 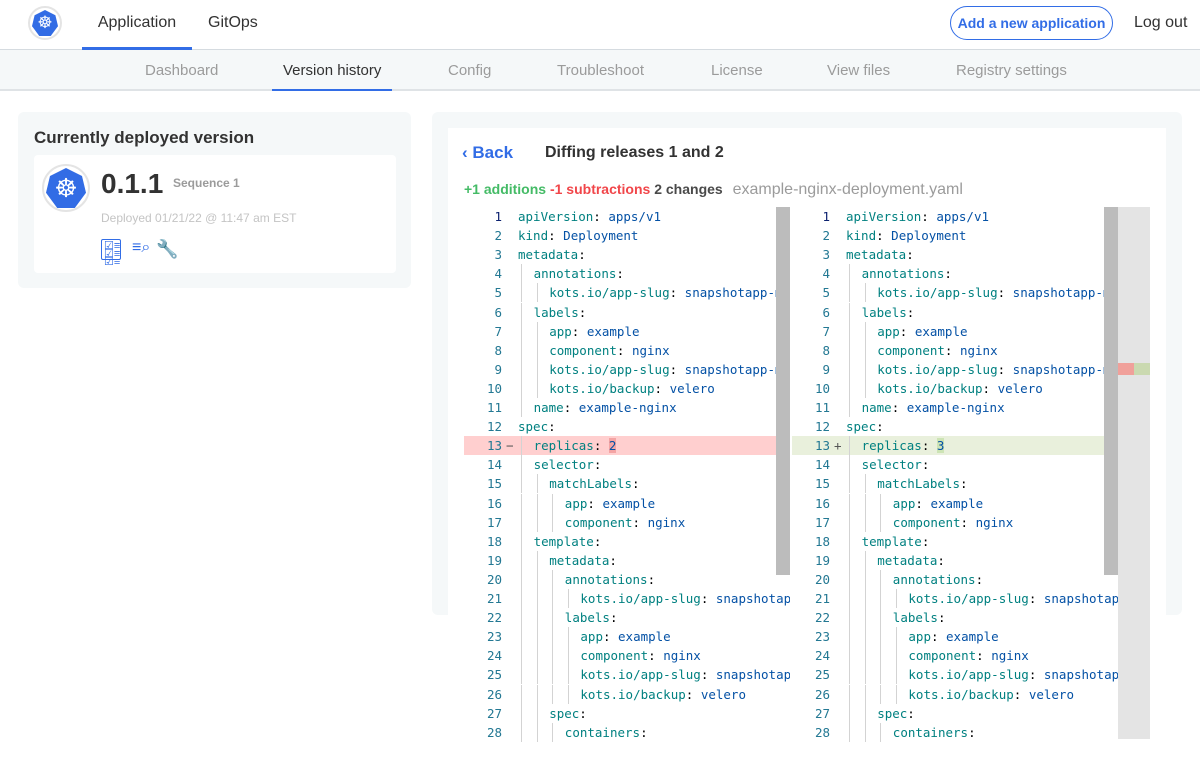 I want to click on line-number: 20, so click(x=494, y=579).